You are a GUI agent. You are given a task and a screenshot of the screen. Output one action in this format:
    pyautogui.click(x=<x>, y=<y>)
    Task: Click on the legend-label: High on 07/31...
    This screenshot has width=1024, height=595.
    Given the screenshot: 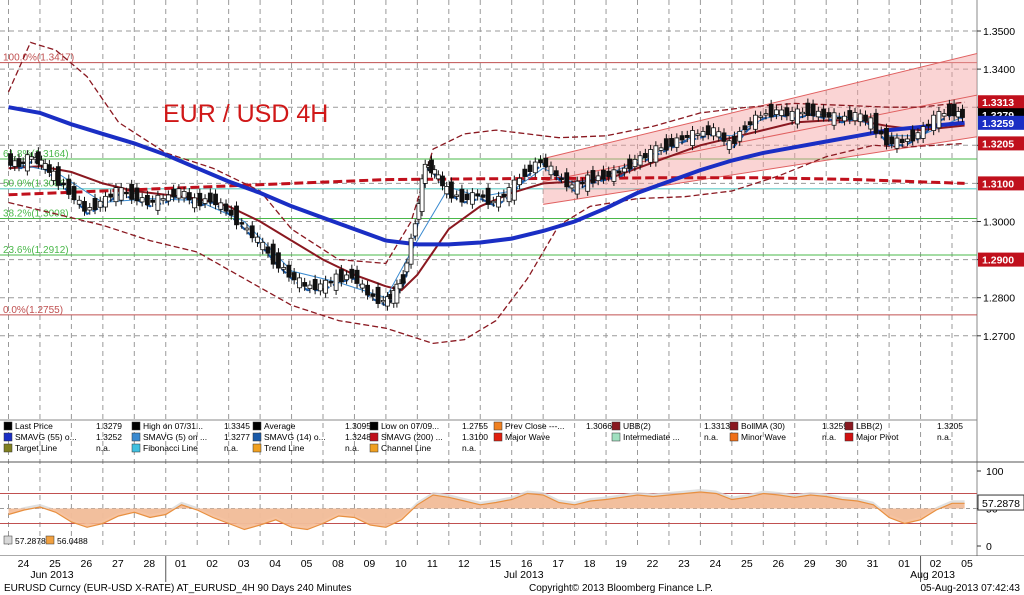 What is the action you would take?
    pyautogui.click(x=173, y=426)
    